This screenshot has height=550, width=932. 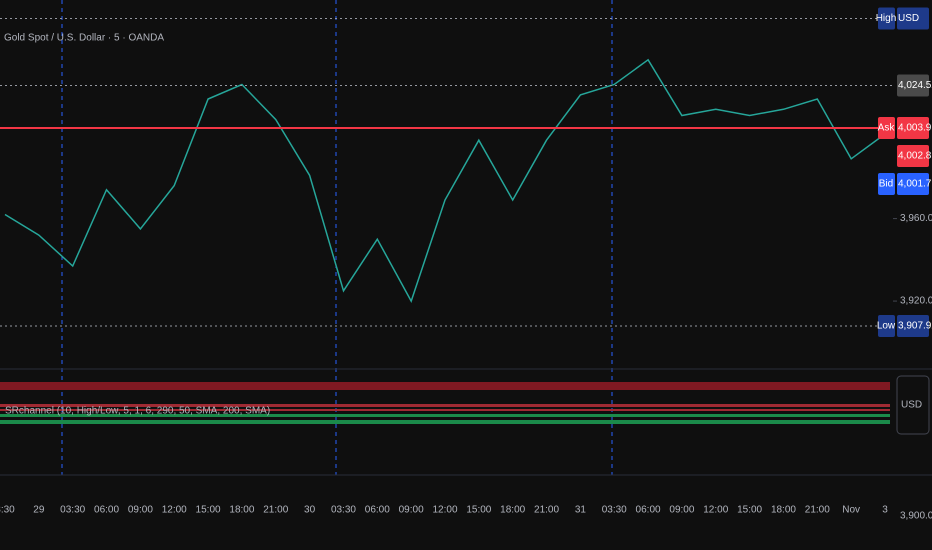 What do you see at coordinates (7, 510) in the screenshot?
I see `x-tick-label: 3:30` at bounding box center [7, 510].